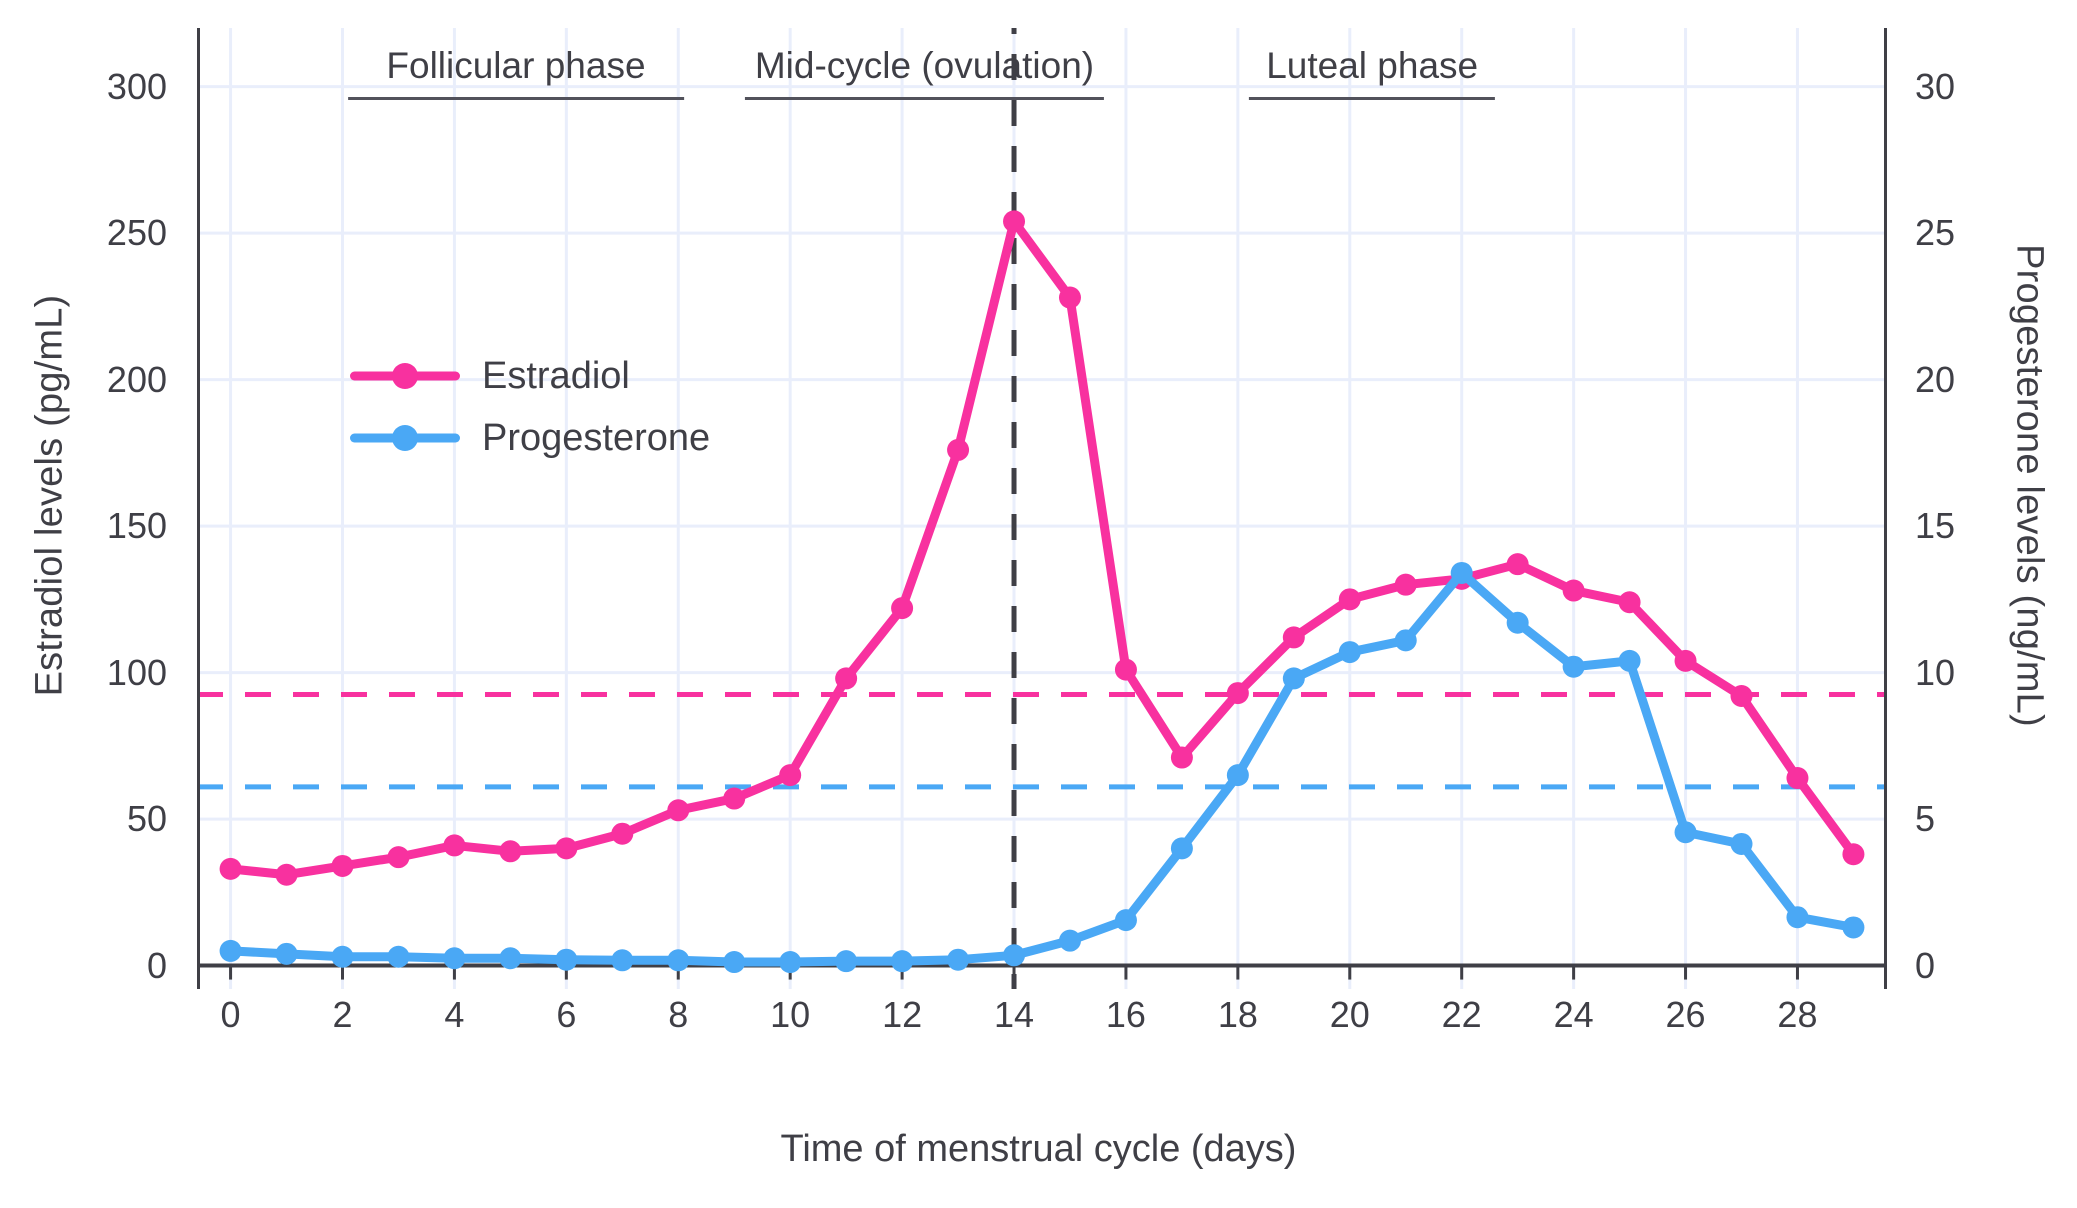  What do you see at coordinates (924, 65) in the screenshot?
I see `phase-label: Mid-cycle (ovulation)` at bounding box center [924, 65].